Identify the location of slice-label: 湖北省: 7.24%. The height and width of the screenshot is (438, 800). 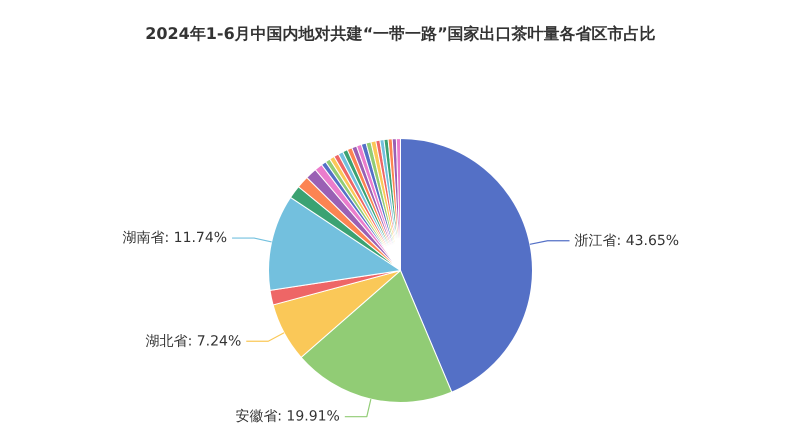
(194, 341).